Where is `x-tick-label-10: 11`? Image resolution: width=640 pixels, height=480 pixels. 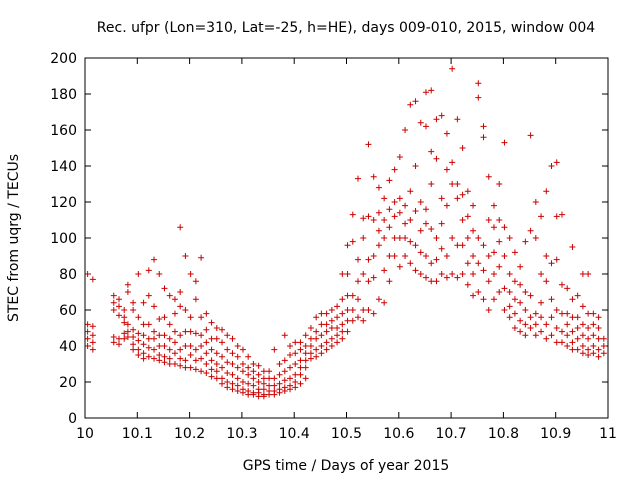 x-tick-label-10: 11 is located at coordinates (608, 434).